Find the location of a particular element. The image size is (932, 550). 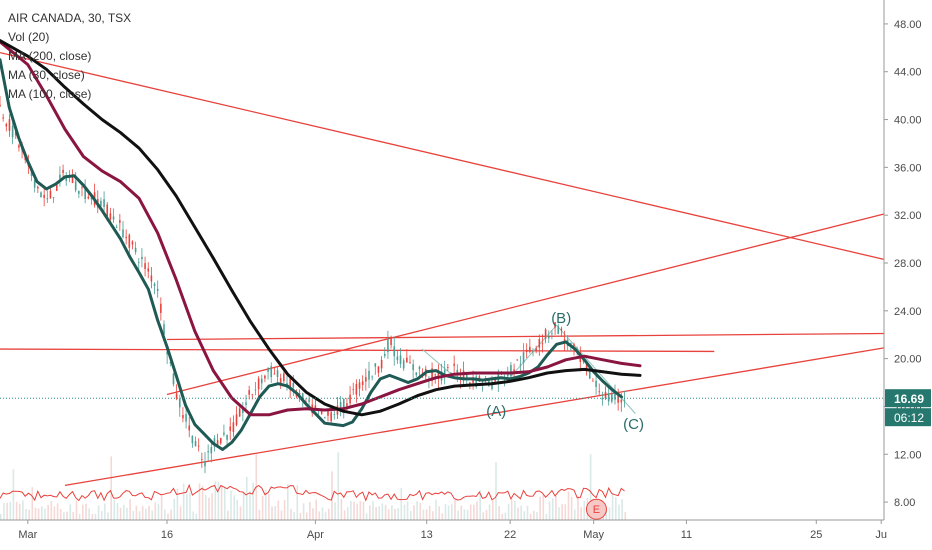

legend-symbol: AIR CANADA, 30, TSX is located at coordinates (70, 18).